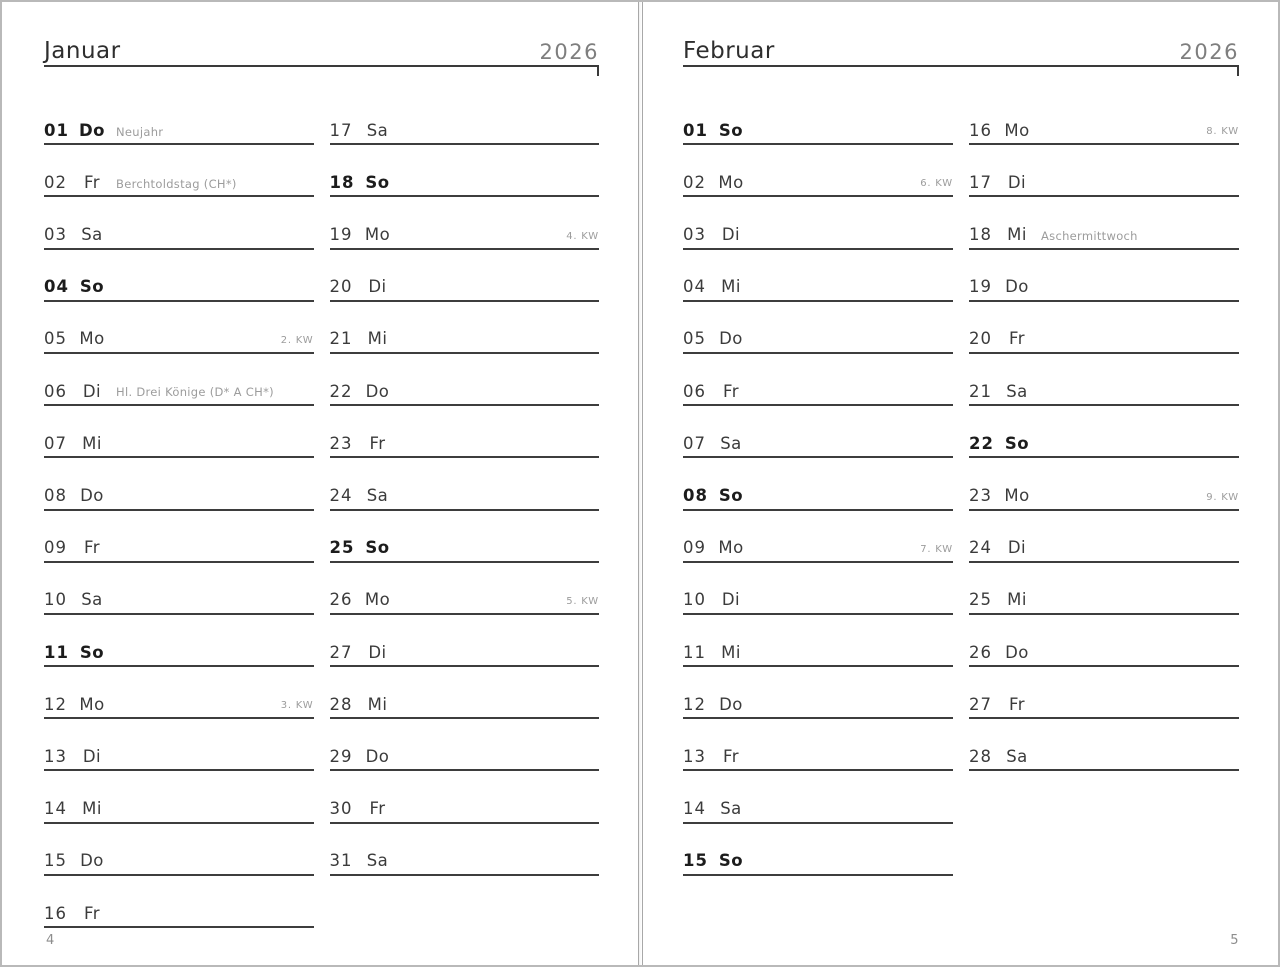 The width and height of the screenshot is (1280, 967). What do you see at coordinates (818, 223) in the screenshot?
I see `day-row: 03 Di` at bounding box center [818, 223].